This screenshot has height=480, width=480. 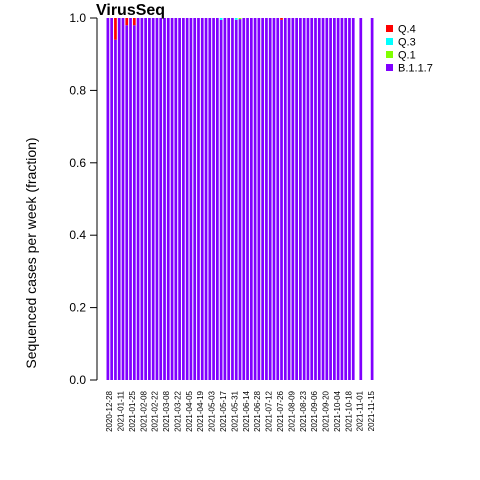 I want to click on y-tick-label: 0.6, so click(x=77, y=163).